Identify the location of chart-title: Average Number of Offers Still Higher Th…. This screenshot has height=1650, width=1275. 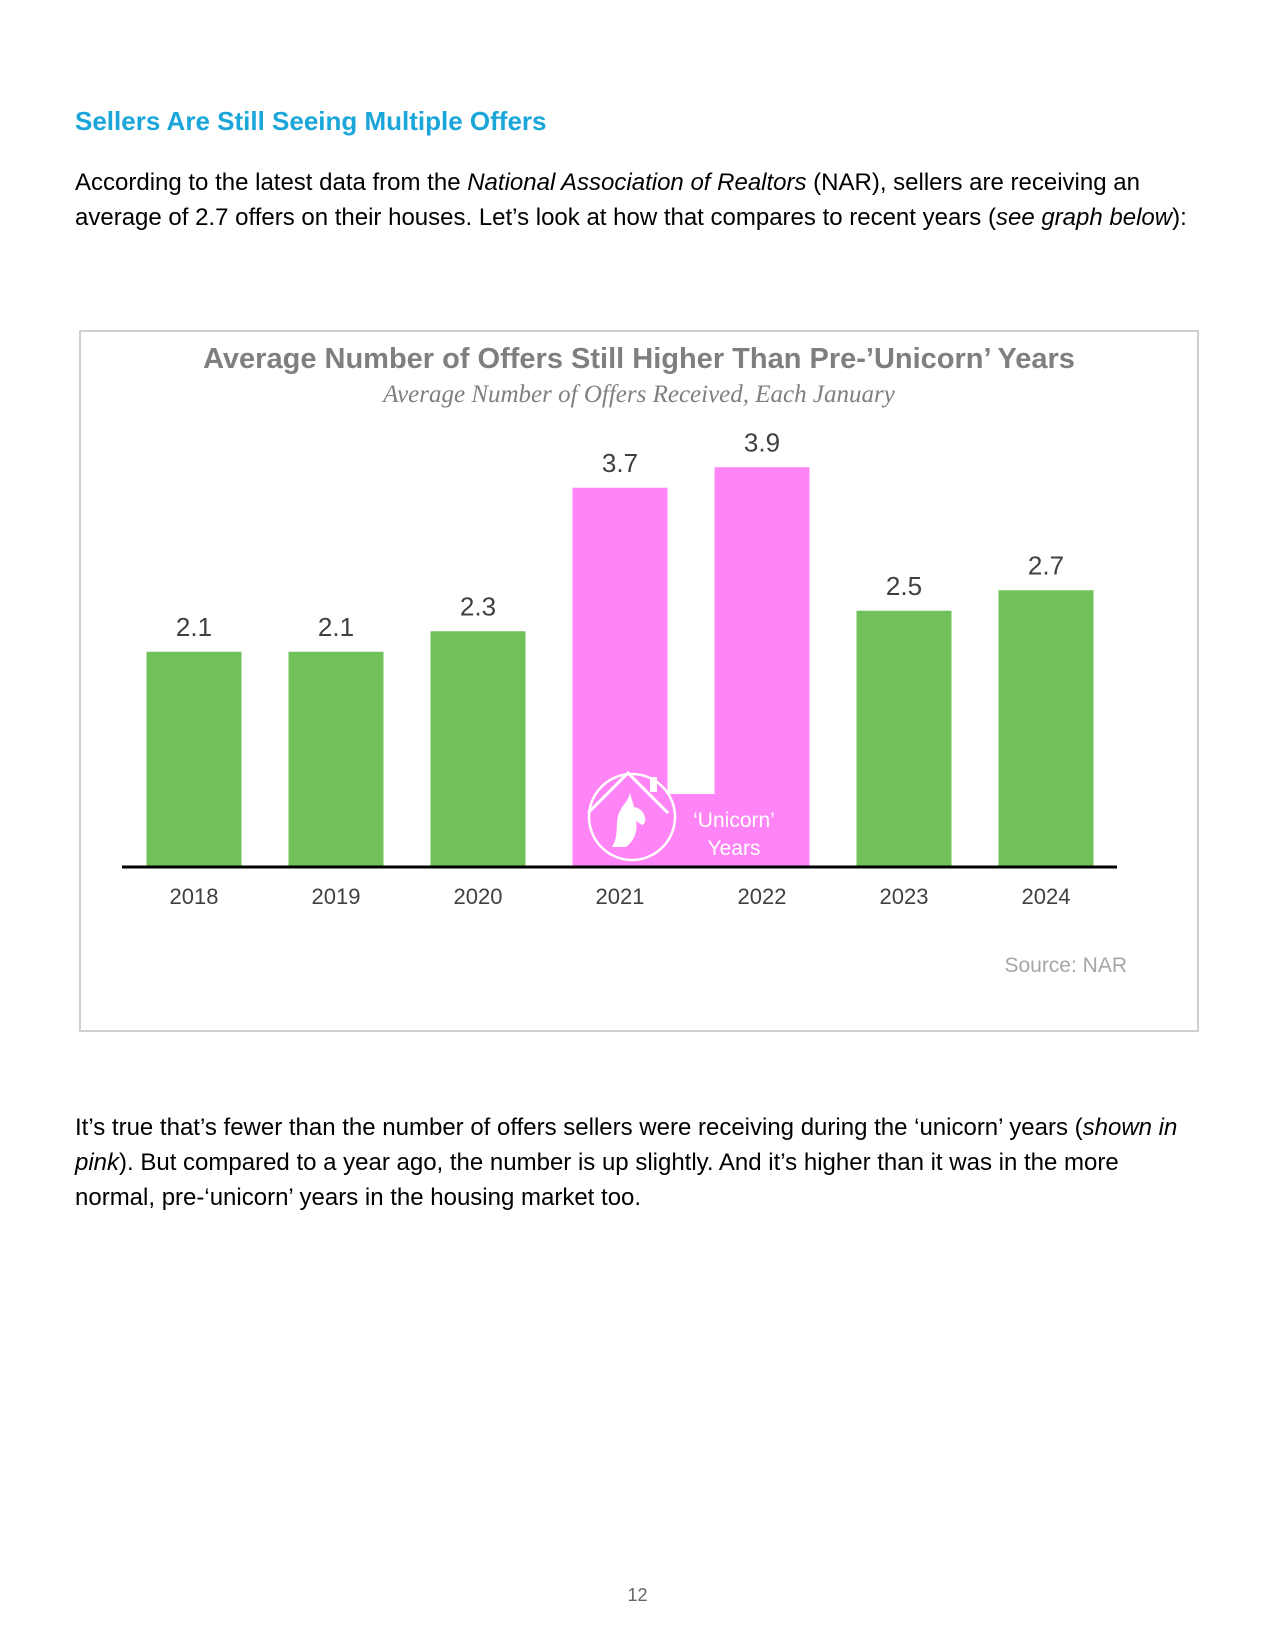
(639, 359).